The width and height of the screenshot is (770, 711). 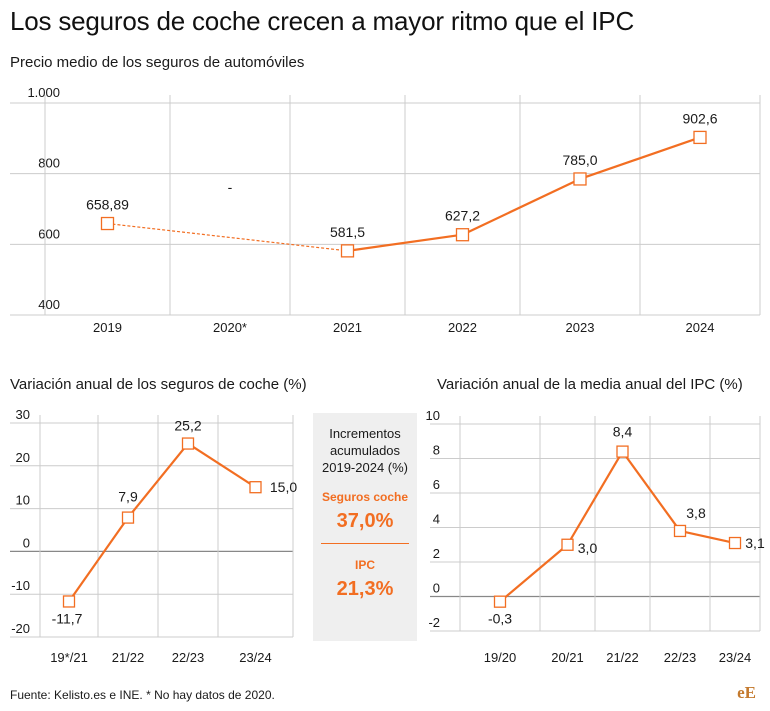 What do you see at coordinates (579, 160) in the screenshot?
I see `data-label: 785,0` at bounding box center [579, 160].